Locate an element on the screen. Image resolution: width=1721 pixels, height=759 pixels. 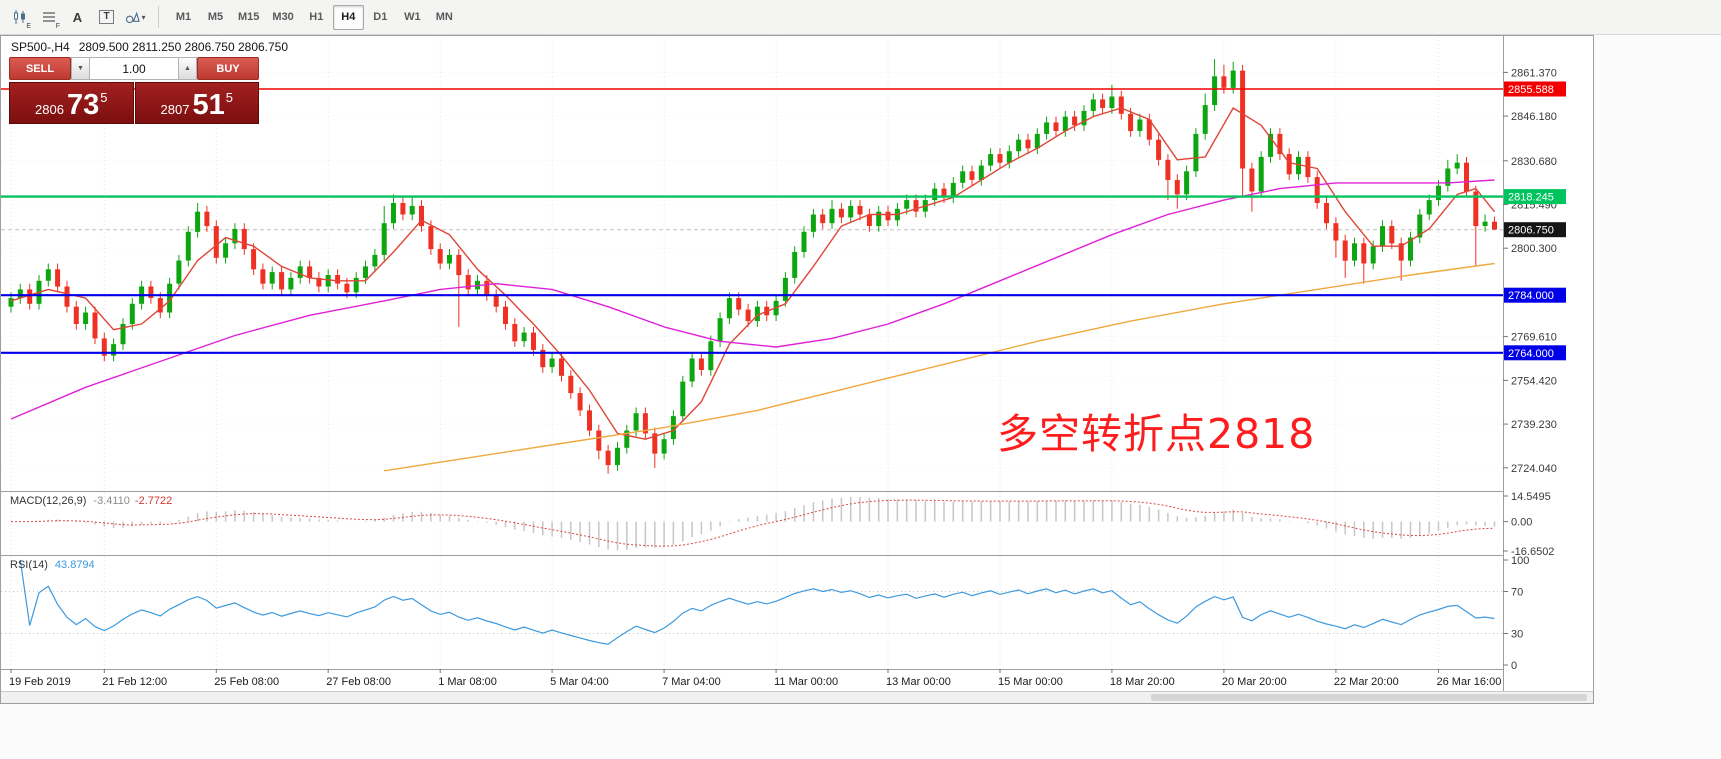
timeframe-button-m15: M15 is located at coordinates (248, 17).